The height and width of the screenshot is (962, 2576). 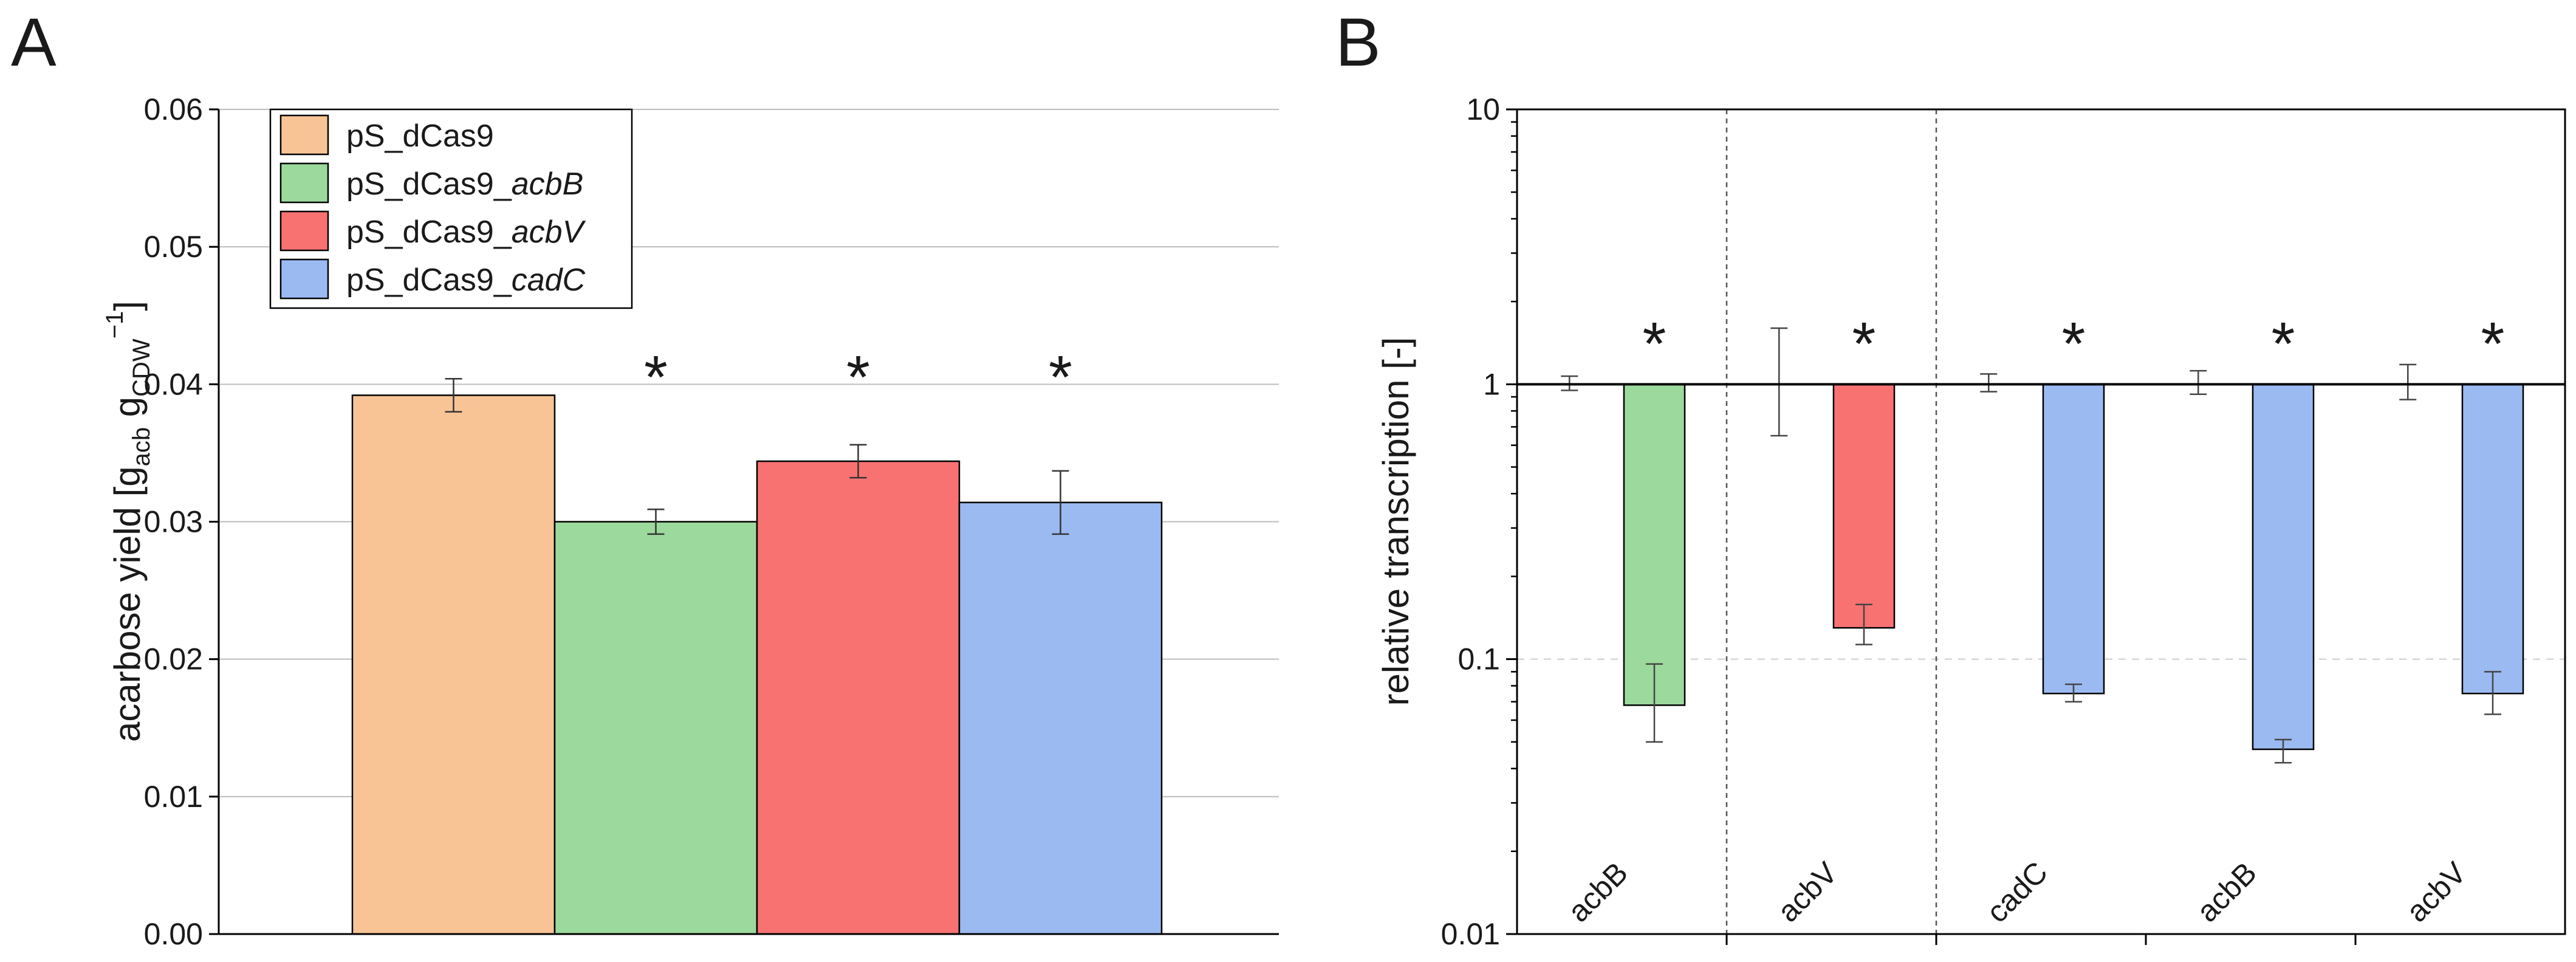 I want to click on chart-a-y-label: acarbose yield [gacb gCDW−1], so click(x=128, y=521).